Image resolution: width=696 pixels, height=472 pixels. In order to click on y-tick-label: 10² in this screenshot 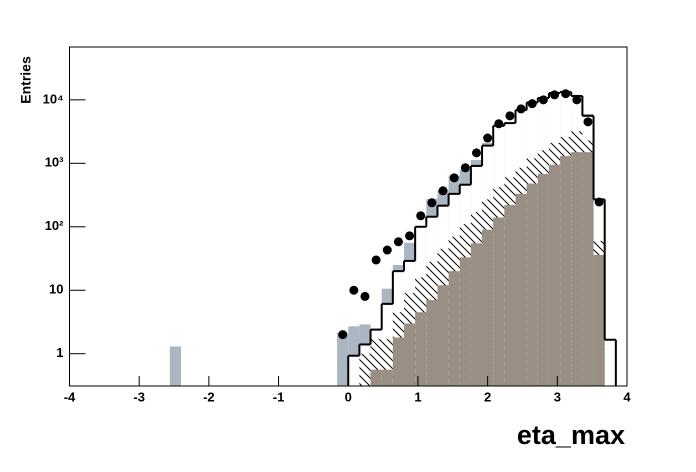, I will do `click(54, 225)`.